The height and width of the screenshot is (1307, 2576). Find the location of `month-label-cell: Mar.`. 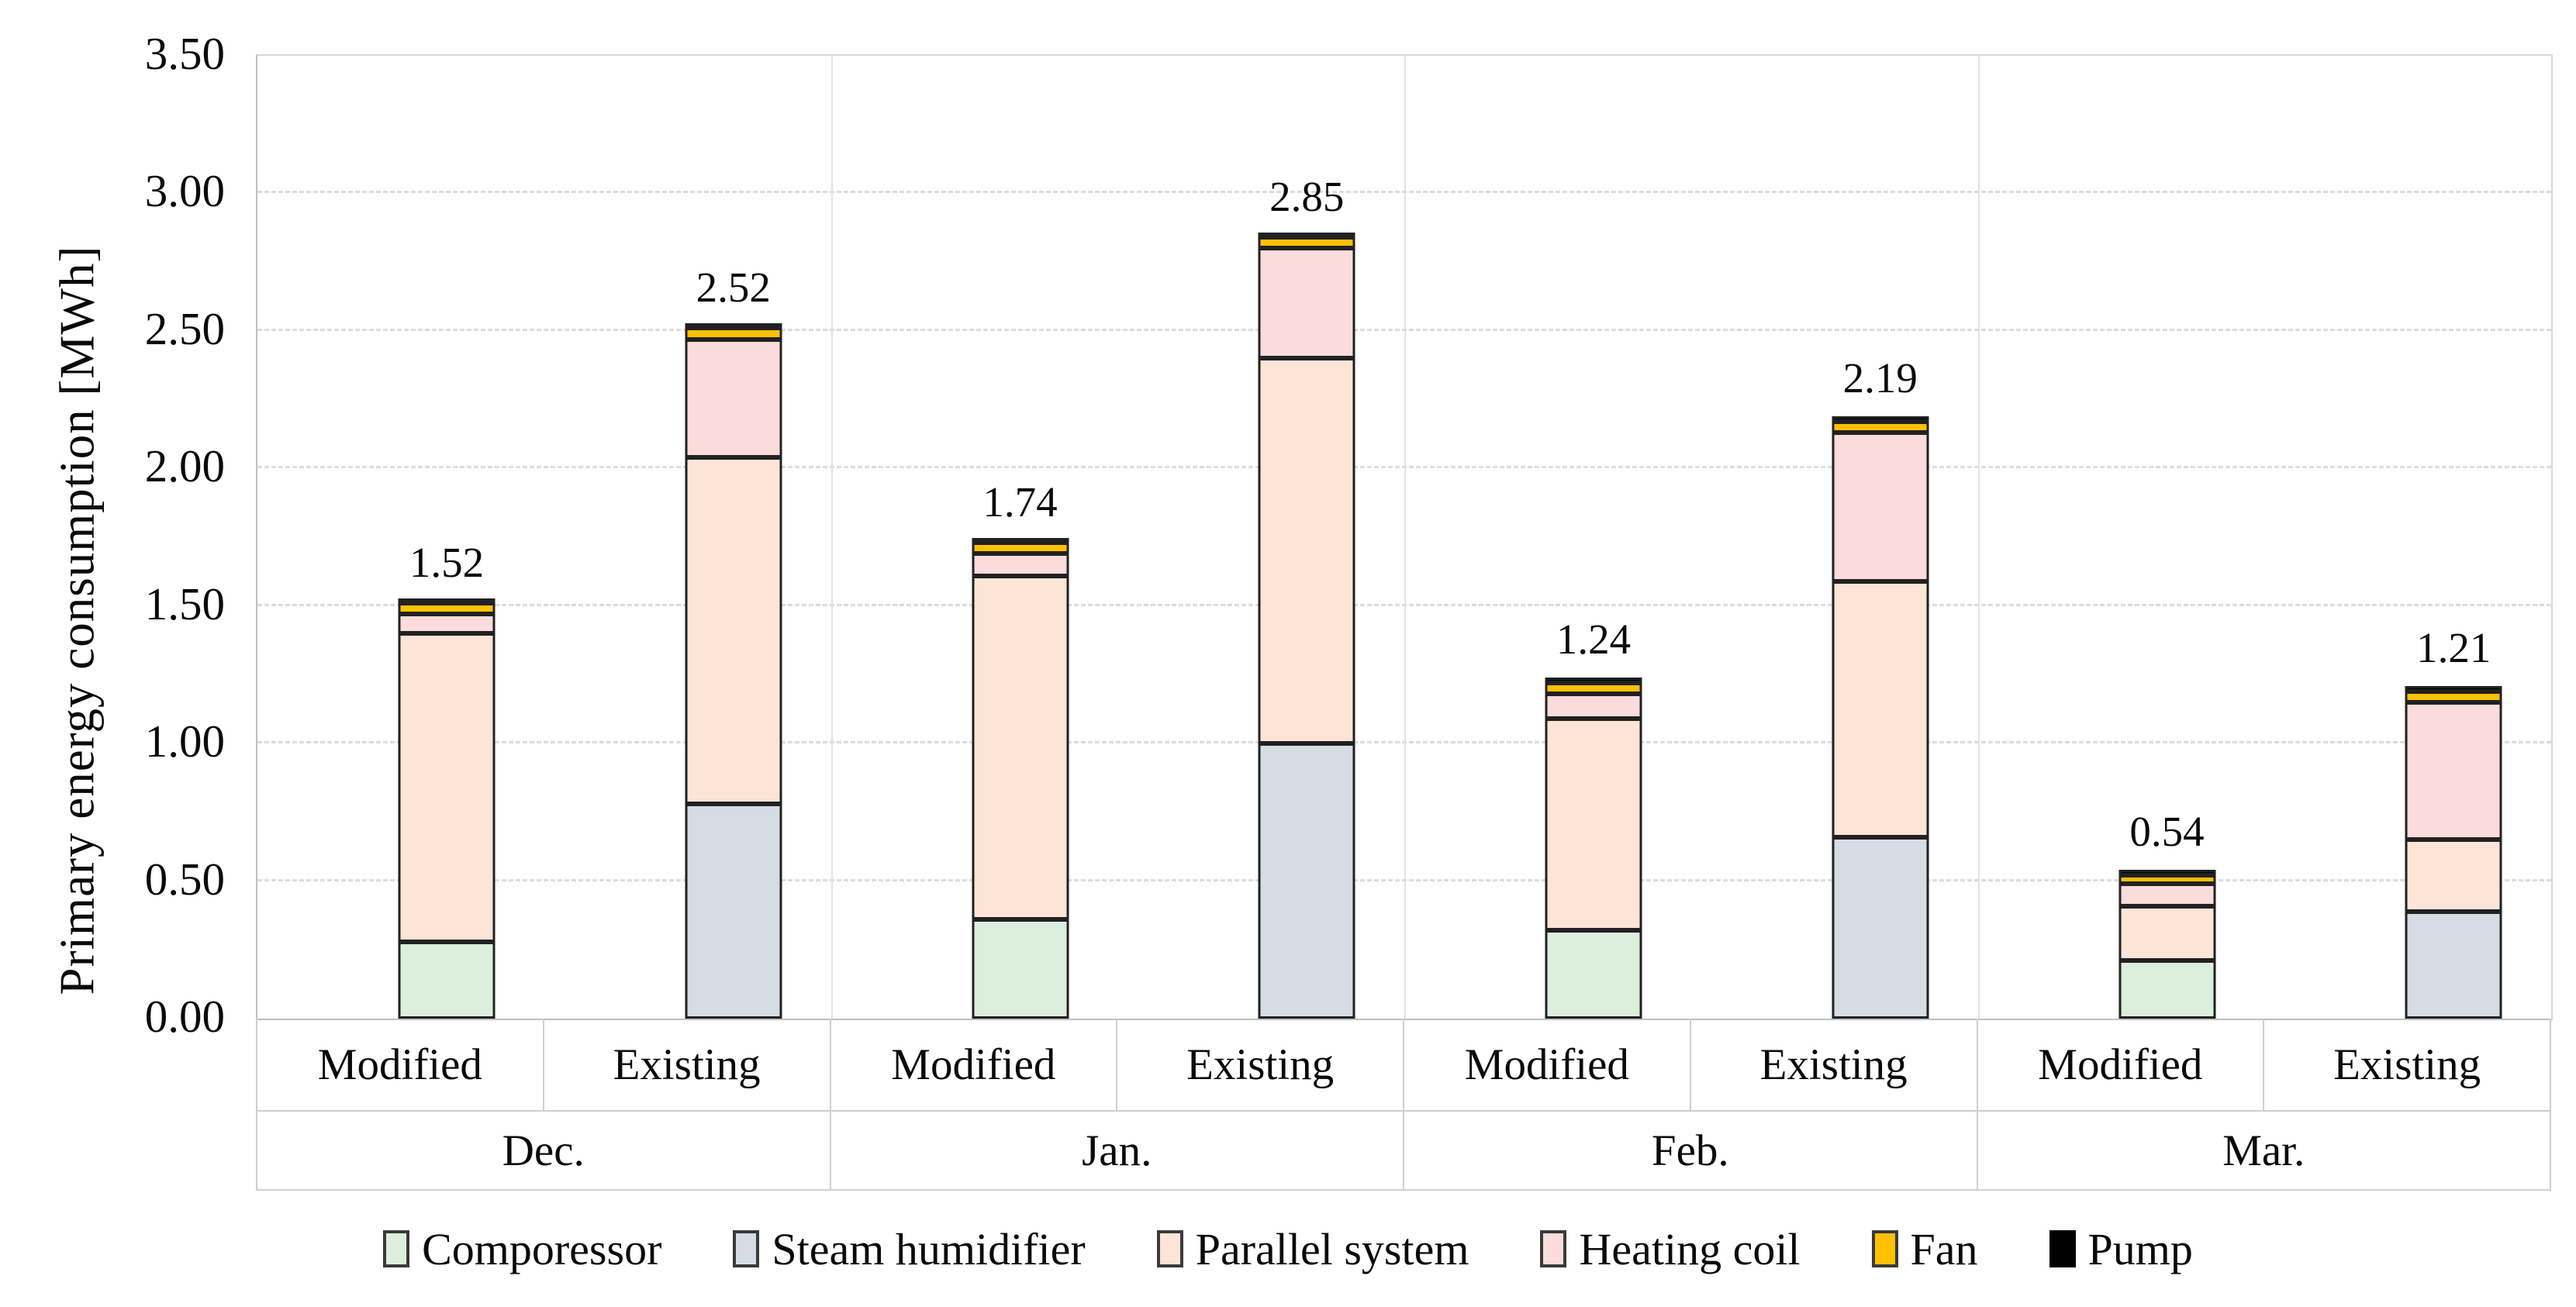

month-label-cell: Mar. is located at coordinates (2263, 1151).